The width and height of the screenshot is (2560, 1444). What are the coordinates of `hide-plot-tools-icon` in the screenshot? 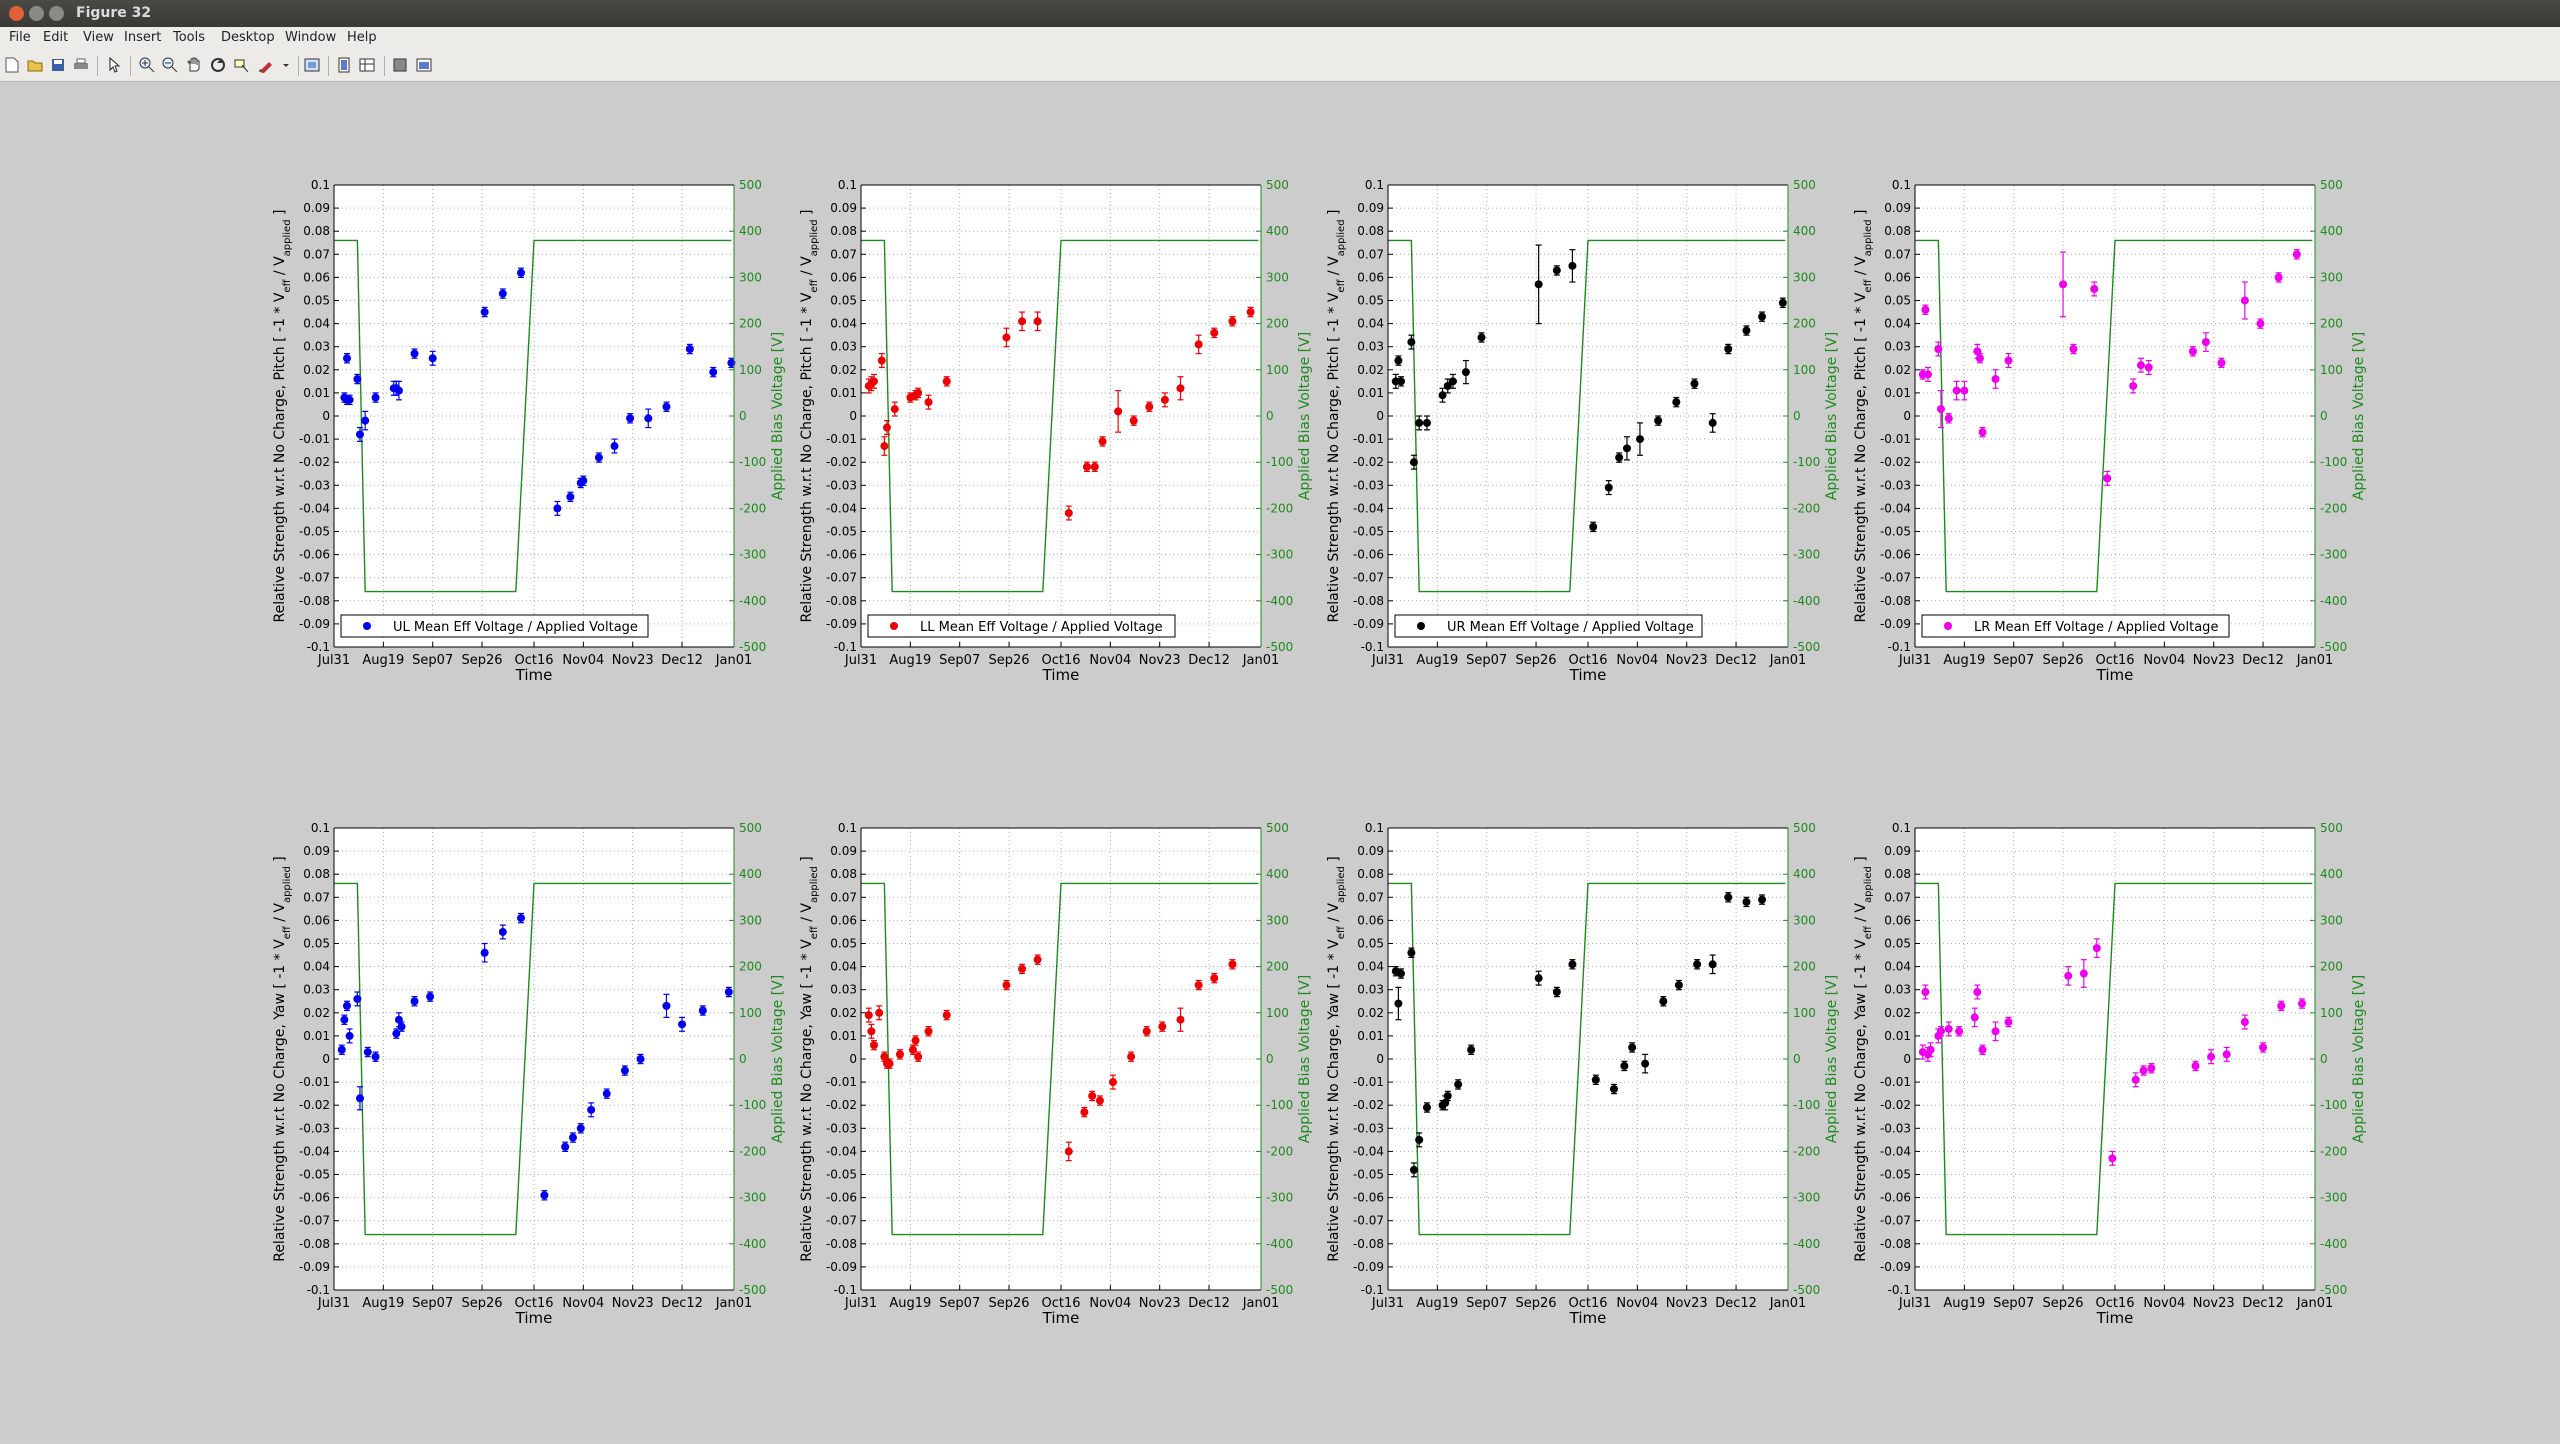 It's located at (367, 65).